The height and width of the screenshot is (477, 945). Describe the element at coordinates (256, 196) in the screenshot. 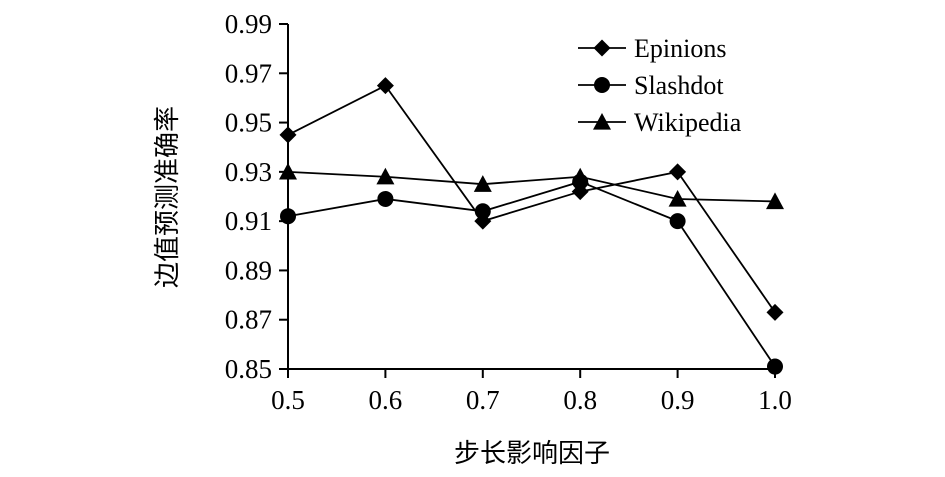

I see `y-axis-ticks: 0.85 0.87 0.89 0.91 0.93 0.95 0.97 0.99` at that location.